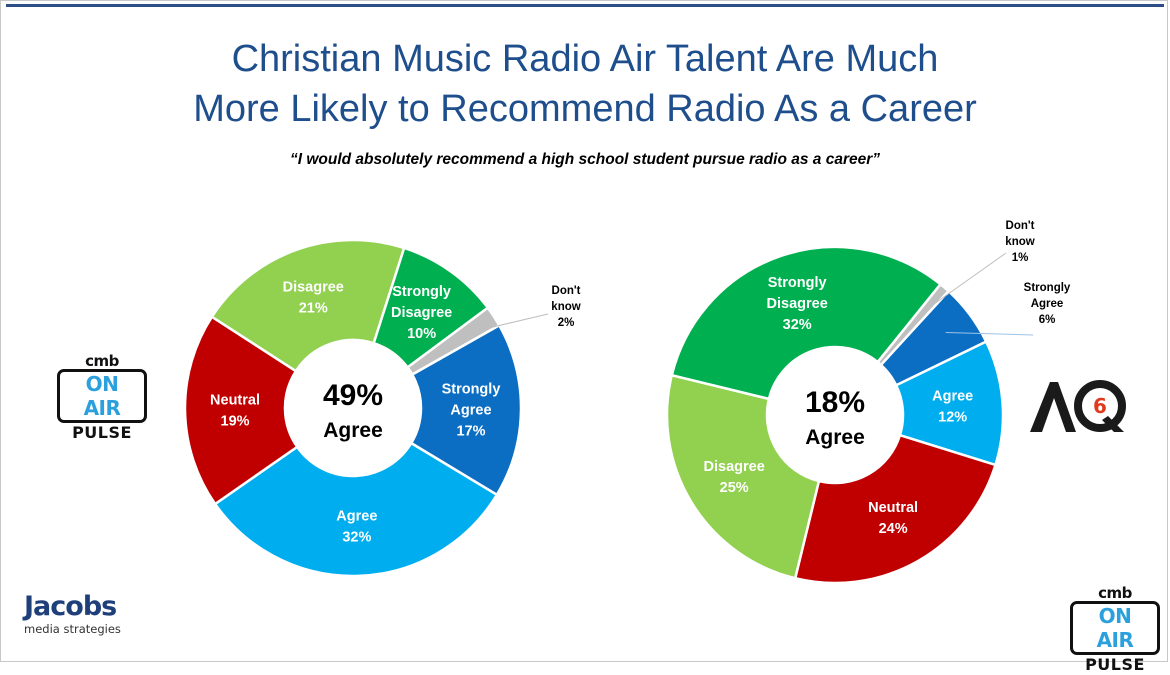 The height and width of the screenshot is (675, 1170). I want to click on slice-value-label: 24%, so click(893, 529).